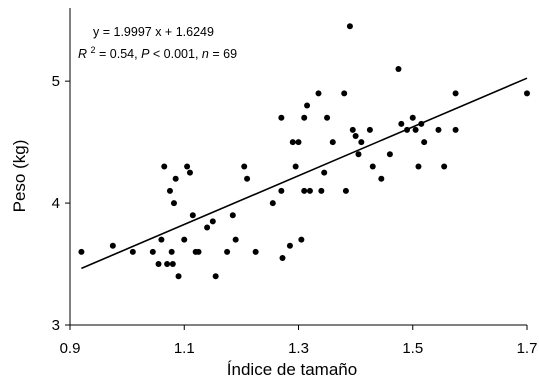 The height and width of the screenshot is (380, 539). I want to click on stats-text: R 2 = 0.54, P < 0.001, n = 69, so click(157, 51).